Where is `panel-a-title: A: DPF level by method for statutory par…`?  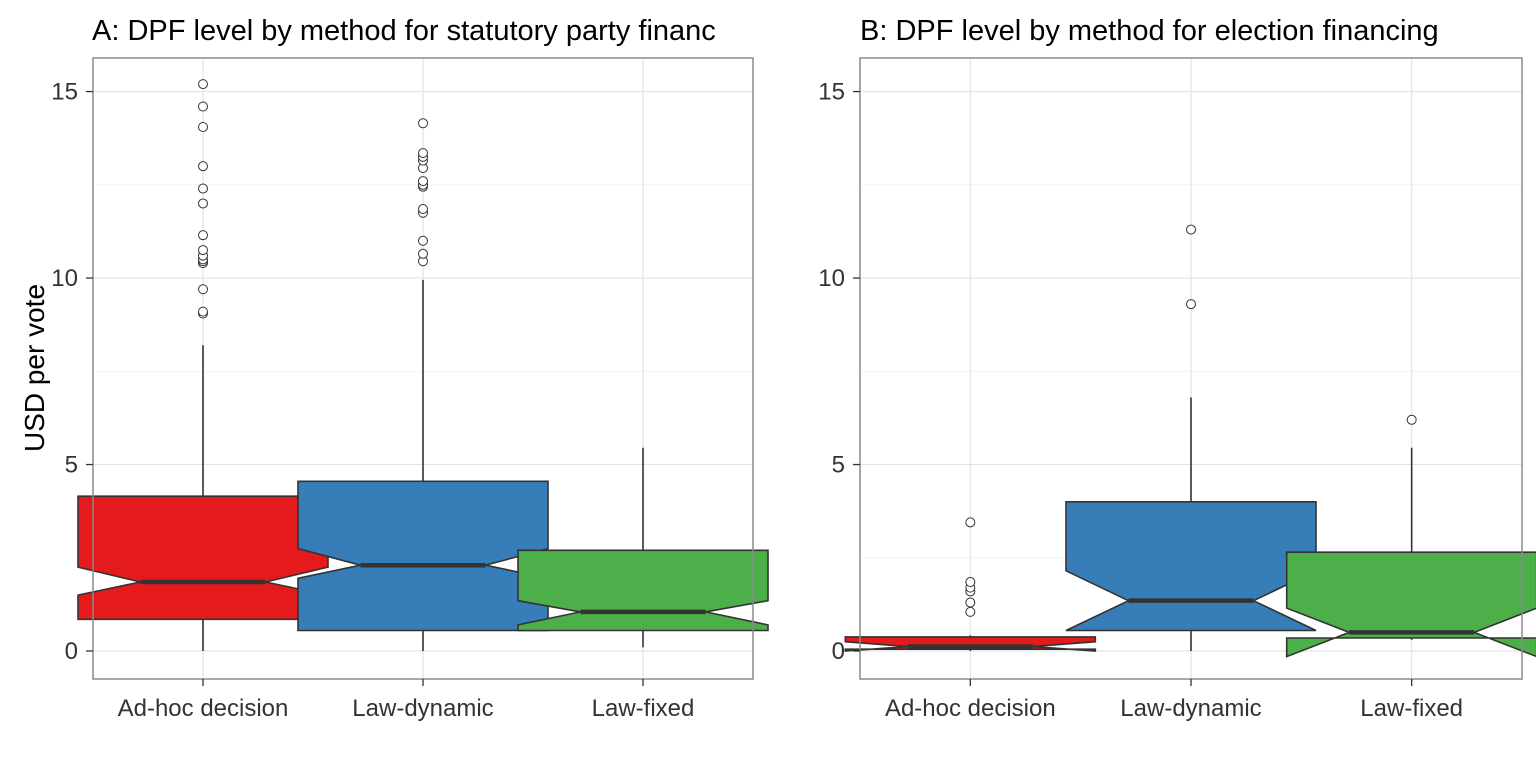
panel-a-title: A: DPF level by method for statutory par… is located at coordinates (404, 31).